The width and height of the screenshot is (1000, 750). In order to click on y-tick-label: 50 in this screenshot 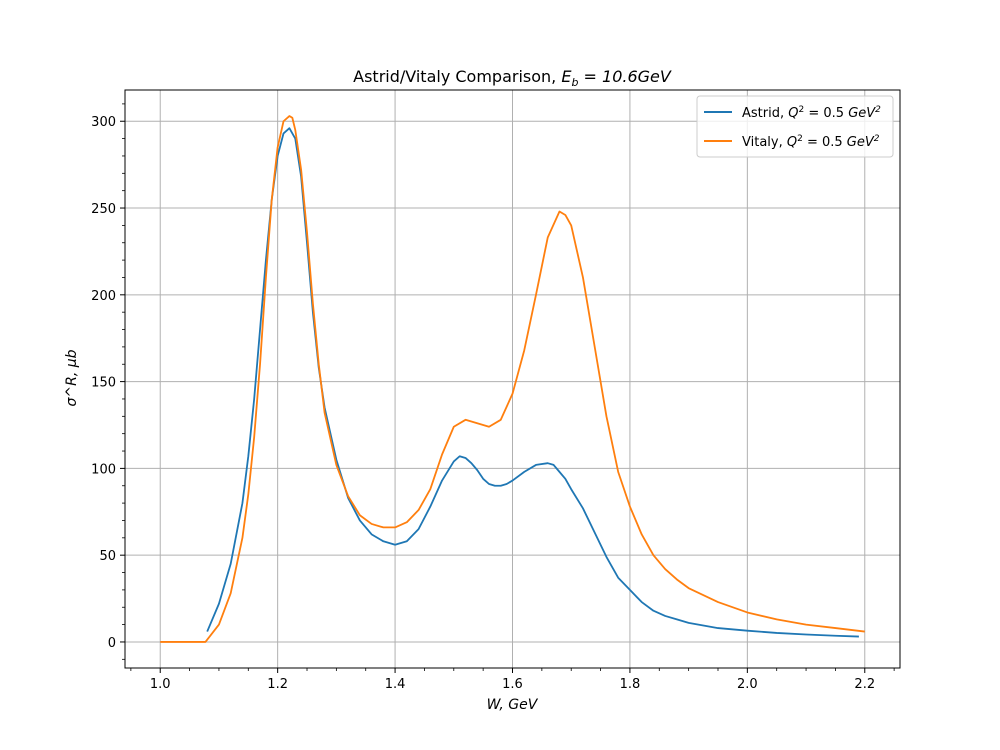, I will do `click(107, 556)`.